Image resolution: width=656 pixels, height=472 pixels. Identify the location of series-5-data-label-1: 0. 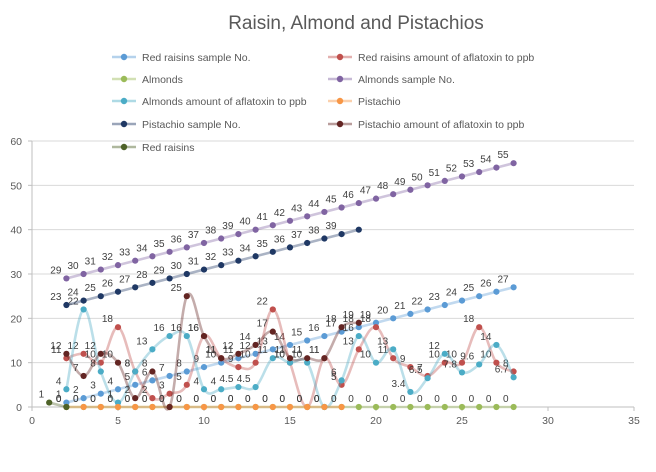
(76, 399).